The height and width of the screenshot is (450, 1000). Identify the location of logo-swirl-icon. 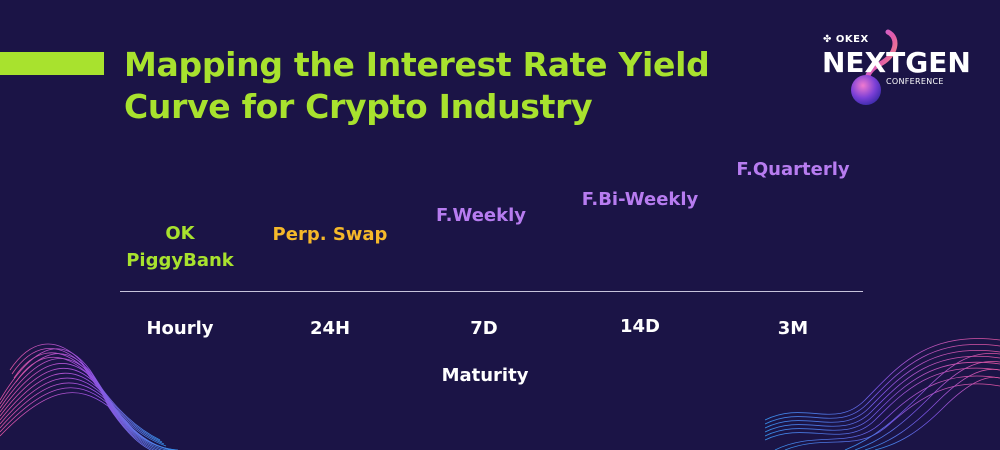
(874, 67).